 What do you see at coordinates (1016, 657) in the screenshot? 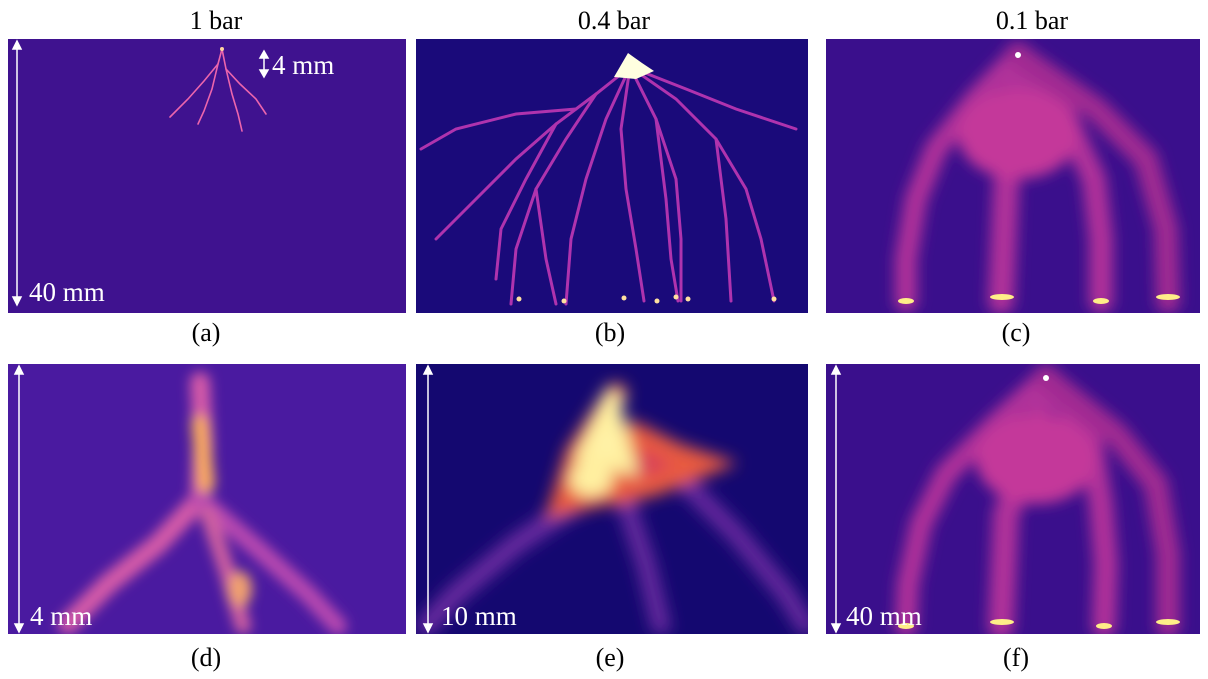
I see `caption-f: (f)` at bounding box center [1016, 657].